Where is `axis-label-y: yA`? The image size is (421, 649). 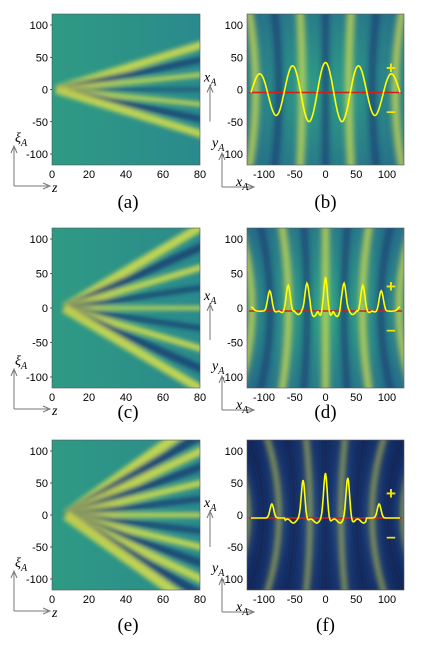
axis-label-y: yA is located at coordinates (217, 145).